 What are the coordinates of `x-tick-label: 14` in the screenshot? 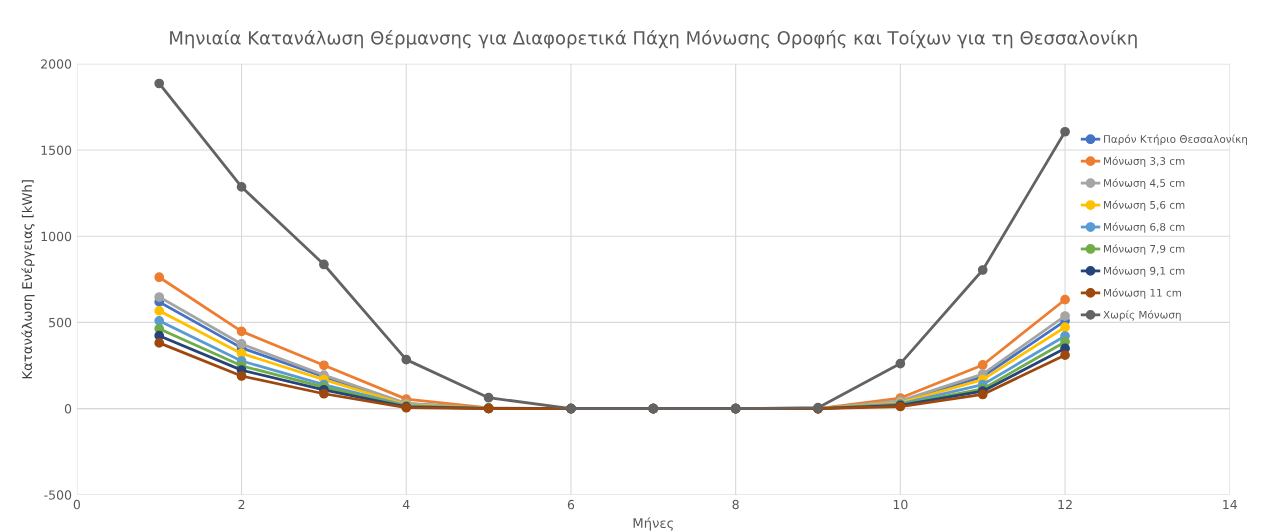 It's located at (1230, 505).